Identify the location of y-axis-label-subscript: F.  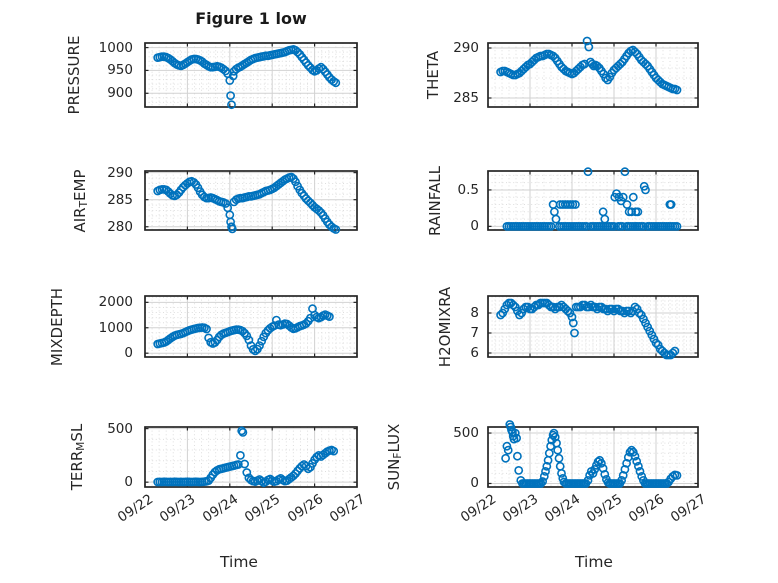
(397, 455).